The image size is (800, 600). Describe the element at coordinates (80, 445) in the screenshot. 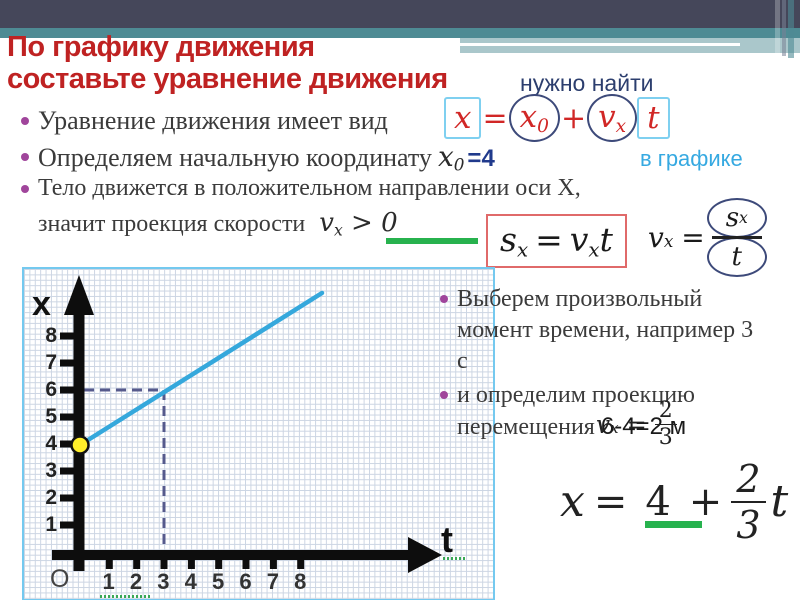

I see `start-point-marker` at that location.